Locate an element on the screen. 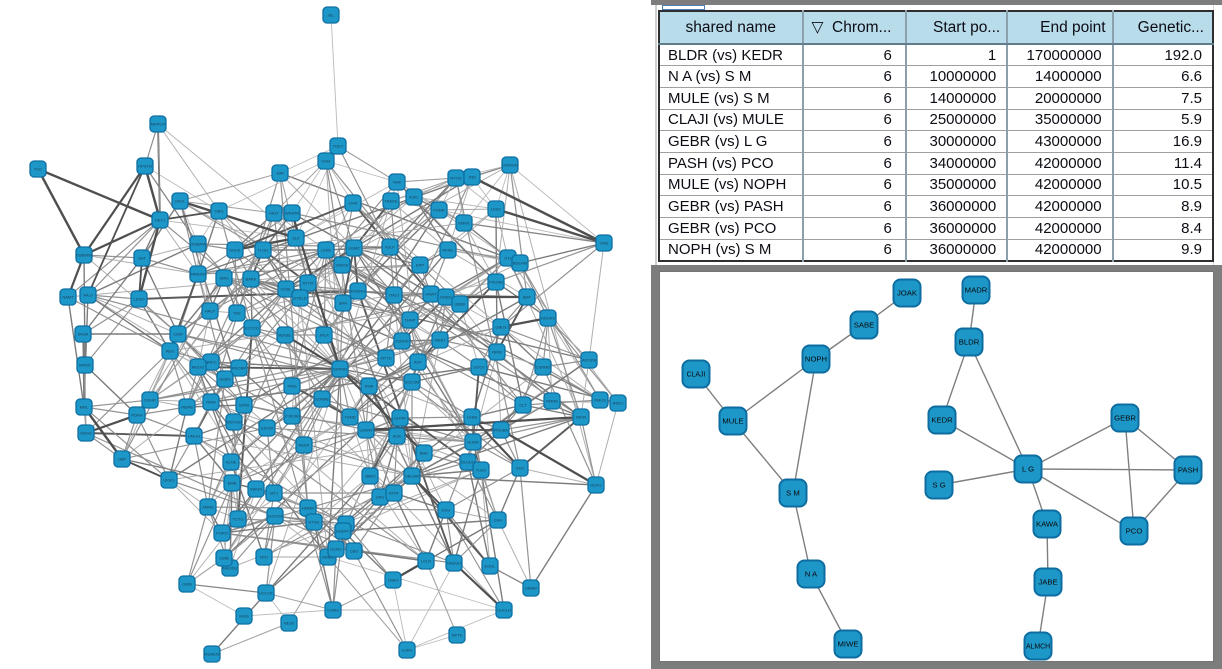 This screenshot has height=669, width=1222. svg-text: PDKH is located at coordinates (136, 415).